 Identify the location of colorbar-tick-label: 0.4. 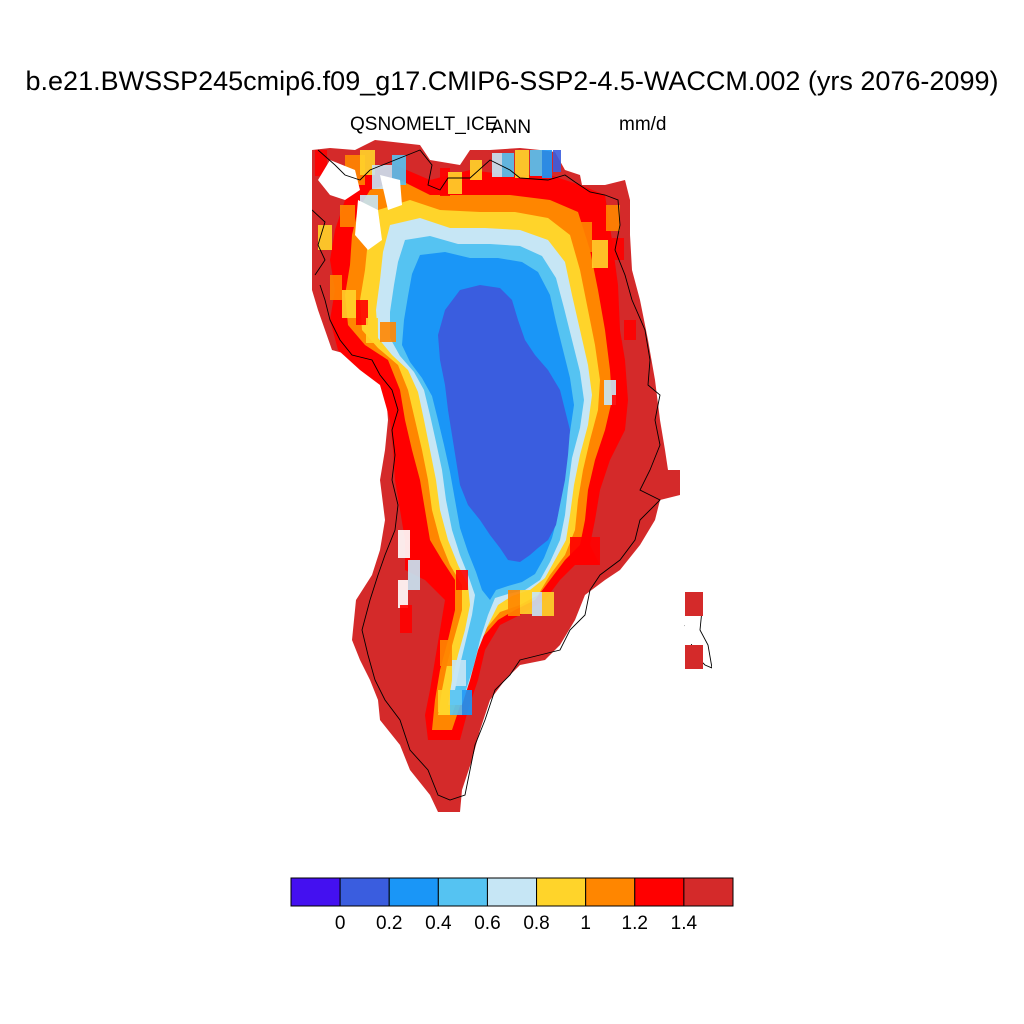
(438, 923).